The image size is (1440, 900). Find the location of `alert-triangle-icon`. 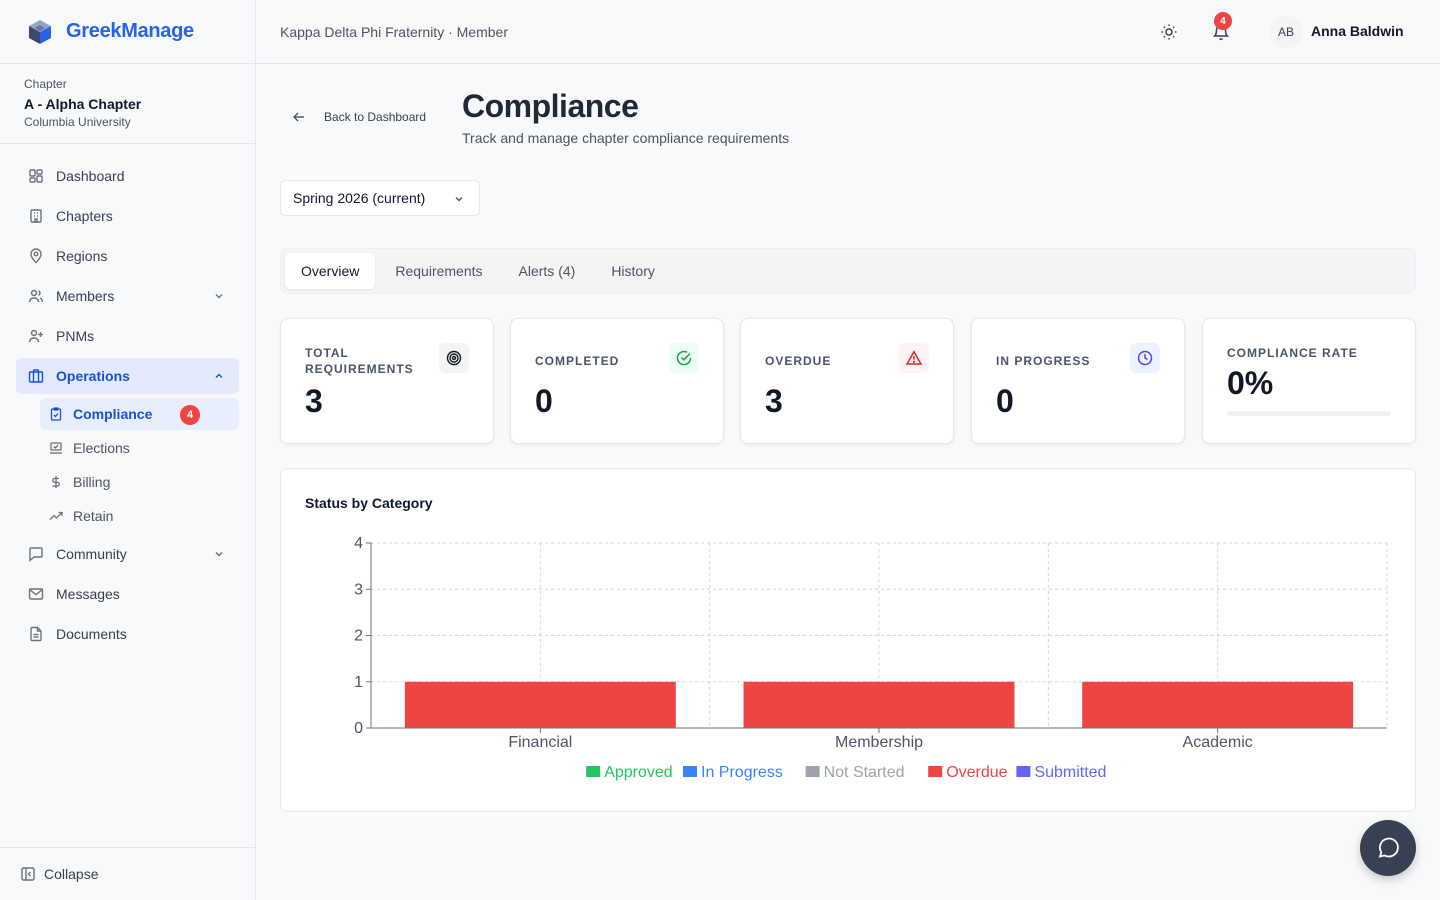

alert-triangle-icon is located at coordinates (914, 358).